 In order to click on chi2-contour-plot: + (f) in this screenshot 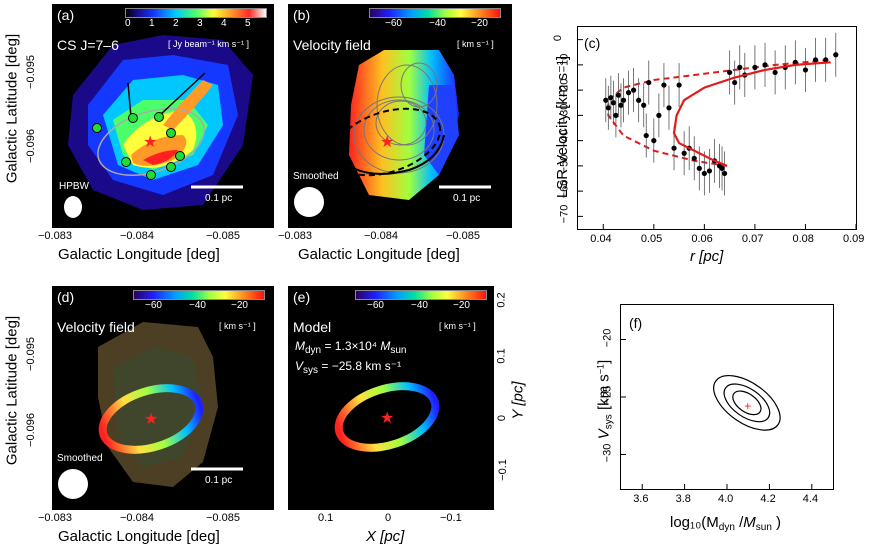, I will do `click(727, 397)`.